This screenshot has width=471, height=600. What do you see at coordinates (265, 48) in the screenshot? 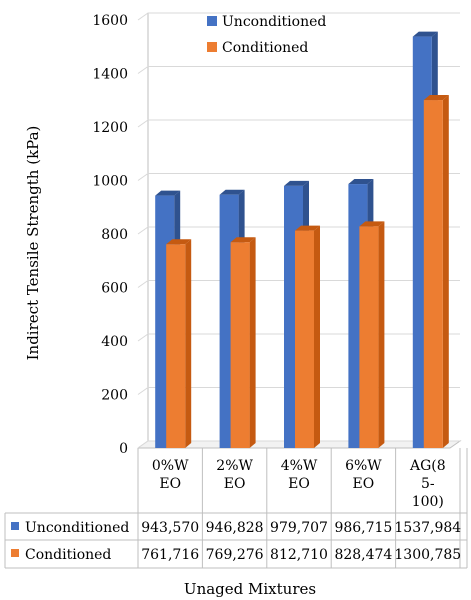
I see `legend-label: Conditioned` at bounding box center [265, 48].